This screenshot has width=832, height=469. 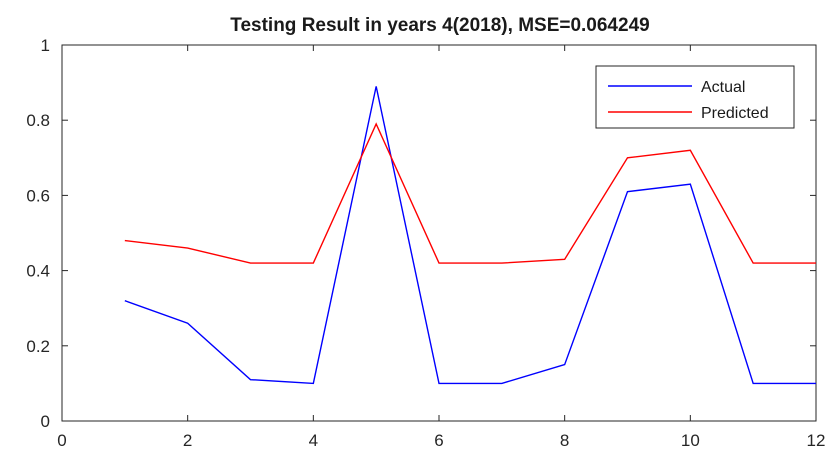 What do you see at coordinates (45, 45) in the screenshot?
I see `y-tick-label: 1` at bounding box center [45, 45].